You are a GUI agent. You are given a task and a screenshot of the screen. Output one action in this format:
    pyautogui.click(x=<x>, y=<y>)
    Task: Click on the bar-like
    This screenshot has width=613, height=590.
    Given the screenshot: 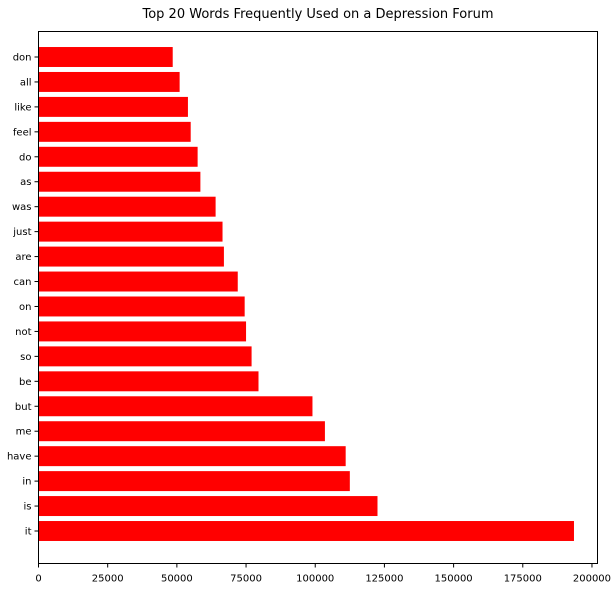 What is the action you would take?
    pyautogui.click(x=113, y=106)
    